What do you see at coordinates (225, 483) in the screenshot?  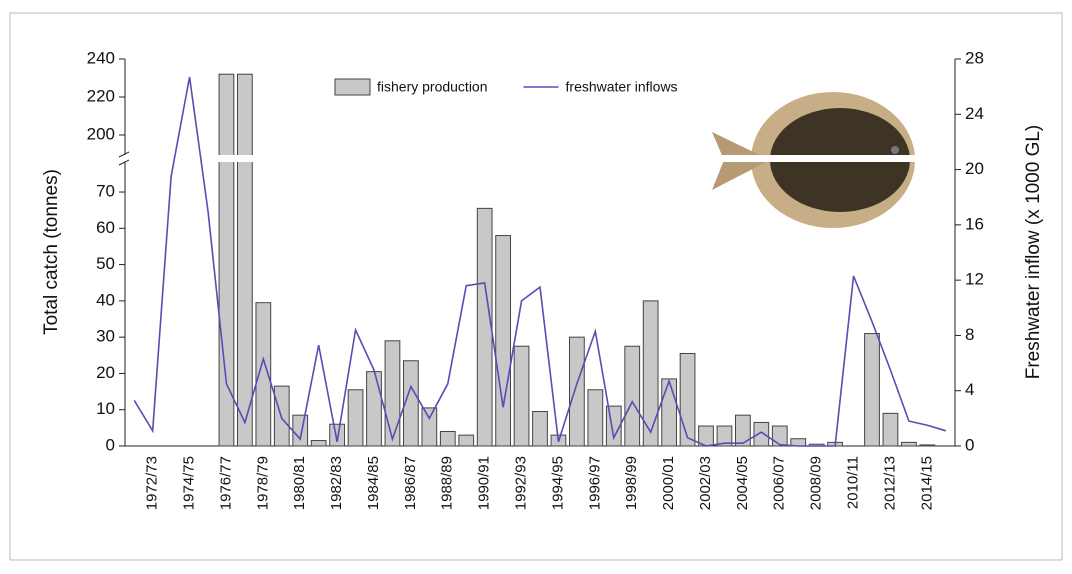 I see `x-tick-label: 1976/77` at bounding box center [225, 483].